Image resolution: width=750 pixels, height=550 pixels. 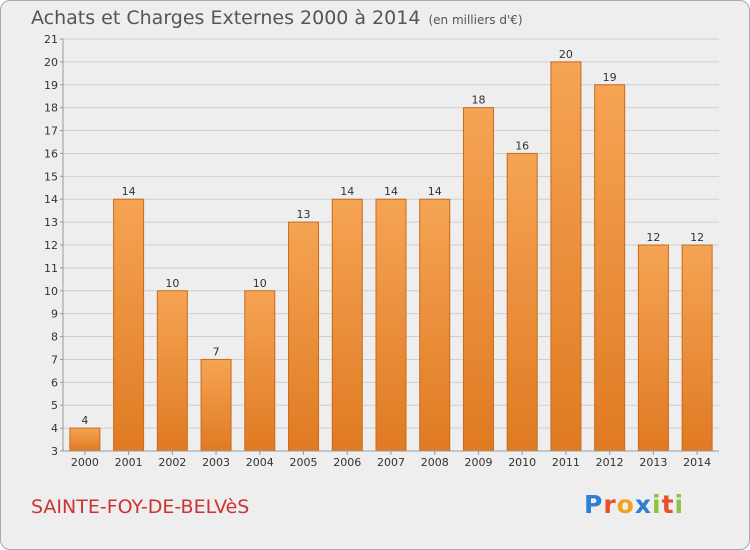 I want to click on bar-2011, so click(x=566, y=256).